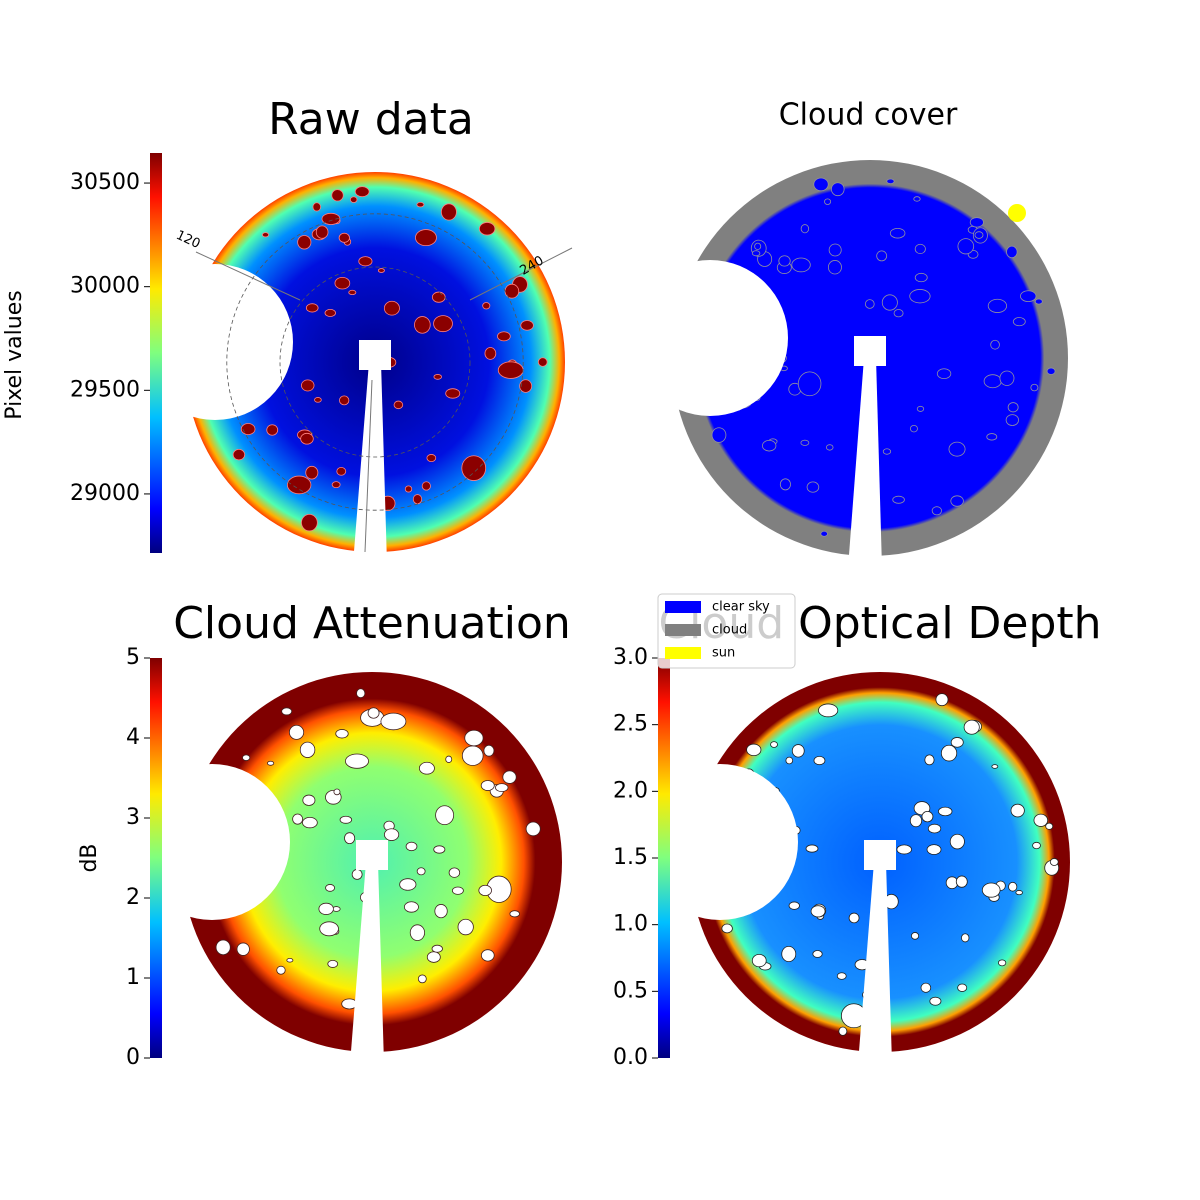 Image resolution: width=1200 pixels, height=1200 pixels. I want to click on mast-shadow, so click(875, 963).